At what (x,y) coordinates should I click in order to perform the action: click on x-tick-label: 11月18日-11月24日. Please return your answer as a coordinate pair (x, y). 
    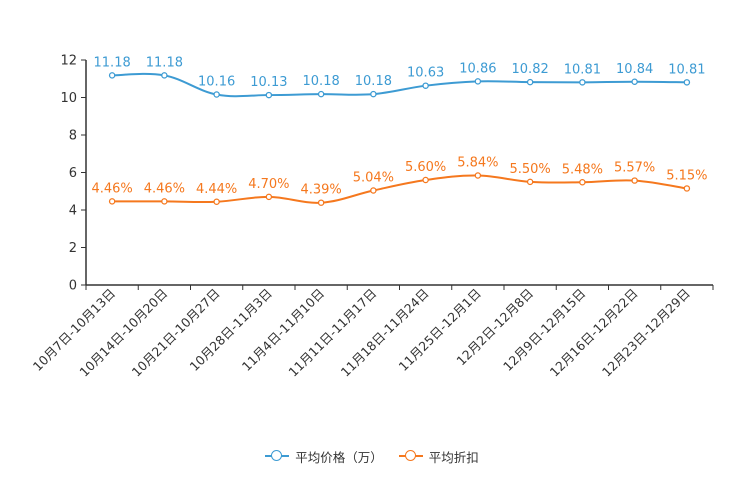
    Looking at the image, I should click on (385, 333).